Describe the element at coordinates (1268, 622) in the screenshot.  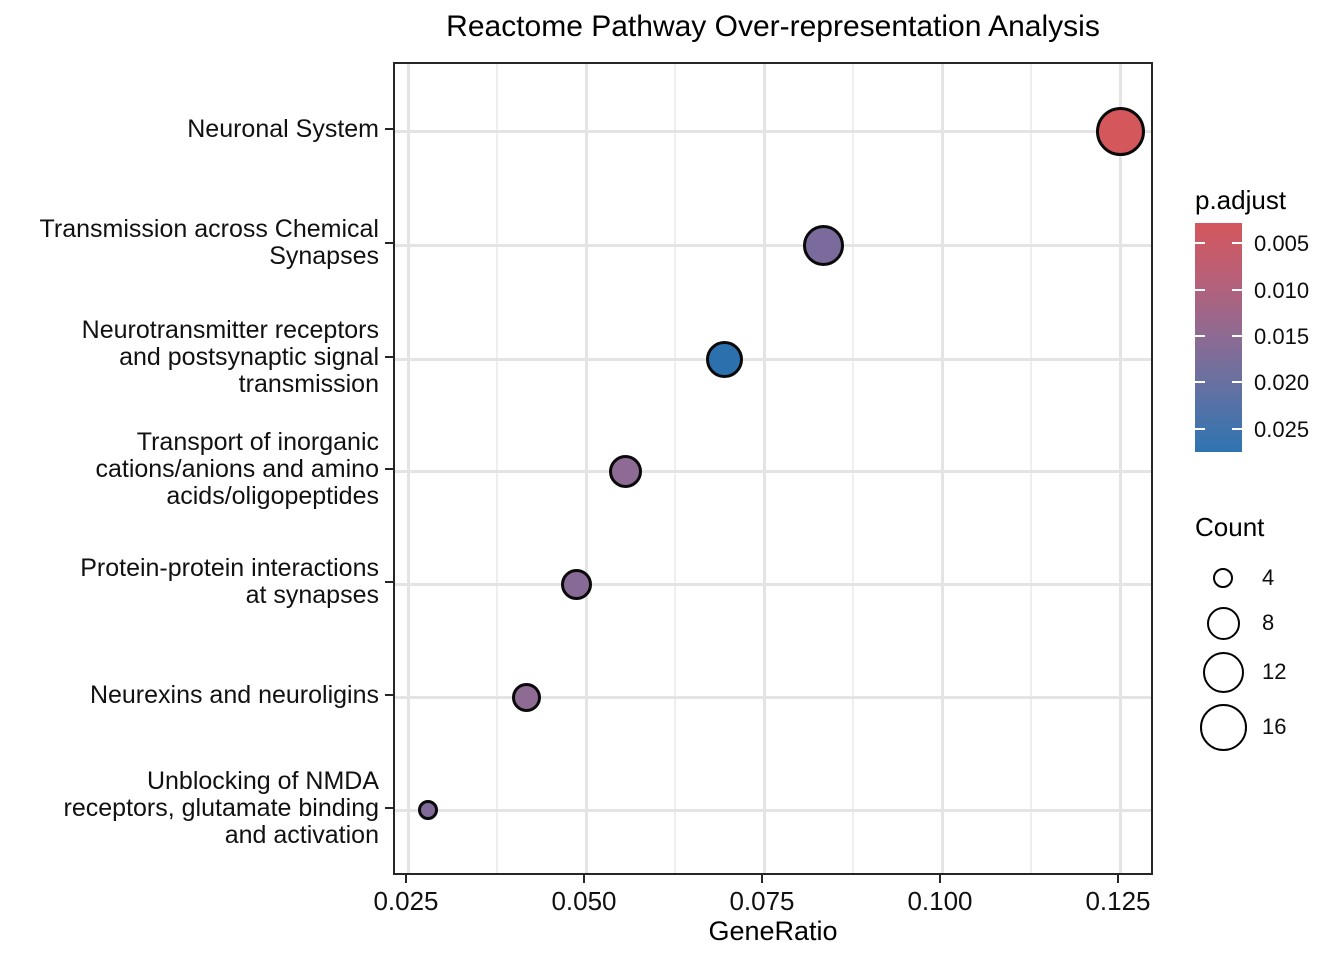
I see `count-legend-label: 8` at that location.